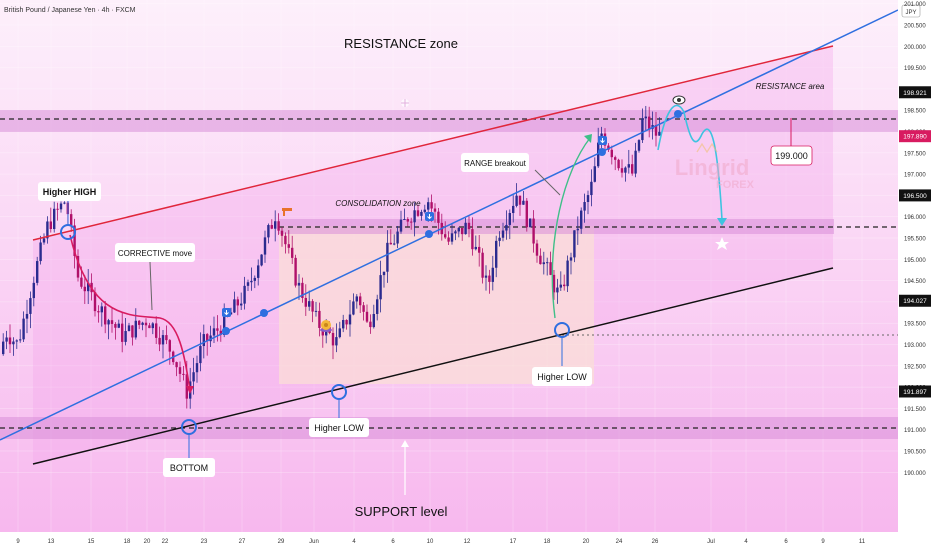  What do you see at coordinates (915, 69) in the screenshot?
I see `price-tick-label: 199.500` at bounding box center [915, 69].